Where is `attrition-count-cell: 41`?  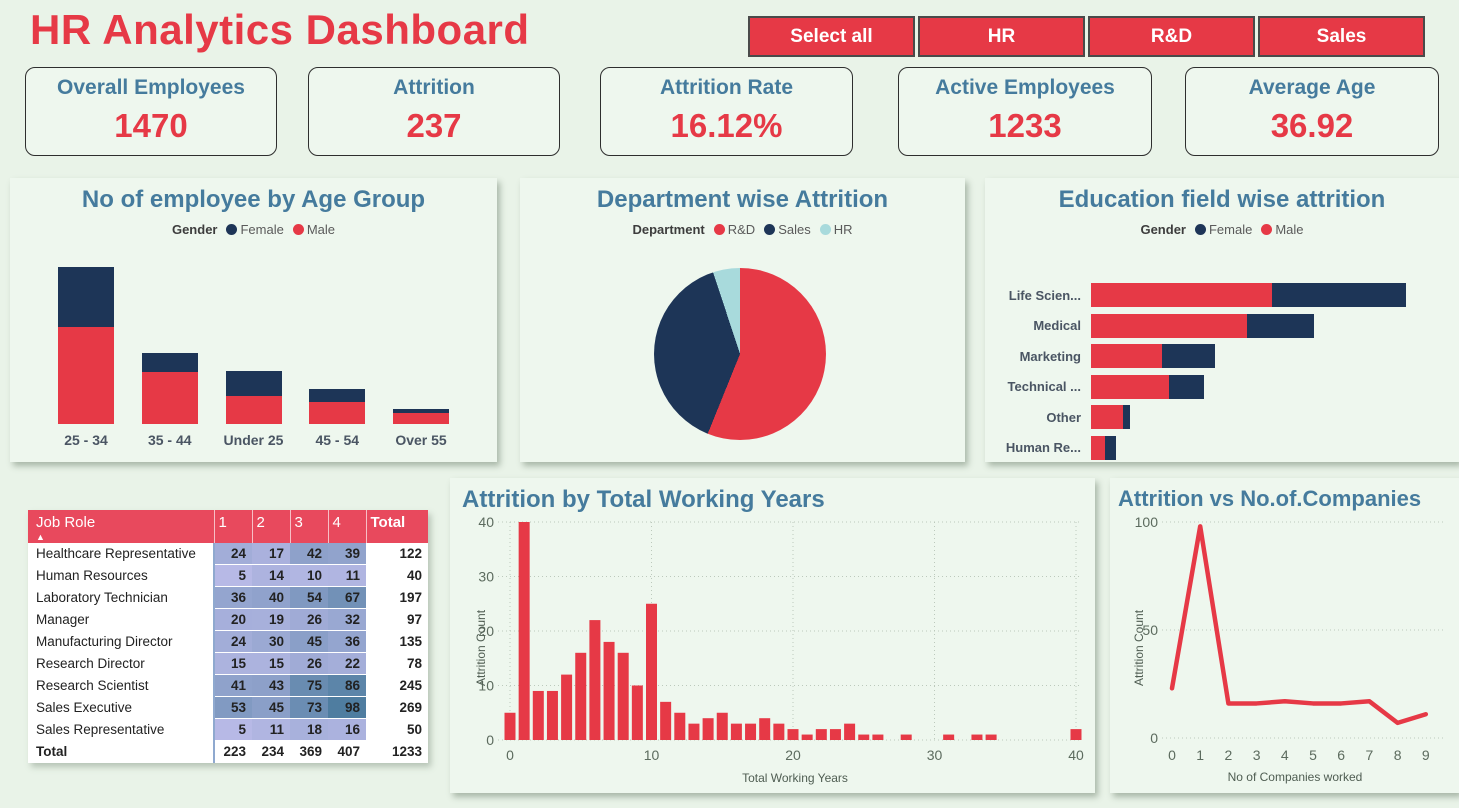 attrition-count-cell: 41 is located at coordinates (233, 685).